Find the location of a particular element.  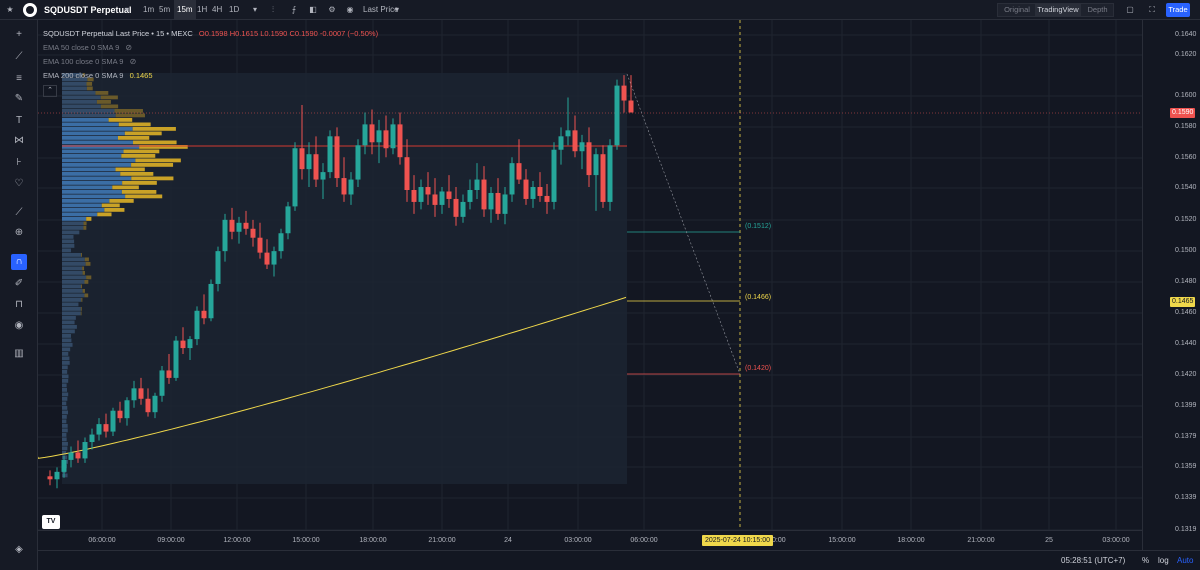

view-original: Original is located at coordinates (1017, 9).